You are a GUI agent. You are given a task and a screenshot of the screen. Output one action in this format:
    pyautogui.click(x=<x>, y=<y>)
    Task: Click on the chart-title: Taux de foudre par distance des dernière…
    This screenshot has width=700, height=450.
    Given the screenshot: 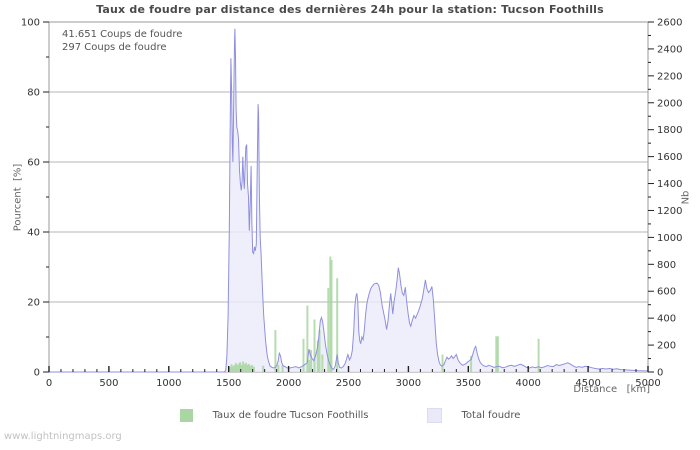 What is the action you would take?
    pyautogui.click(x=350, y=9)
    